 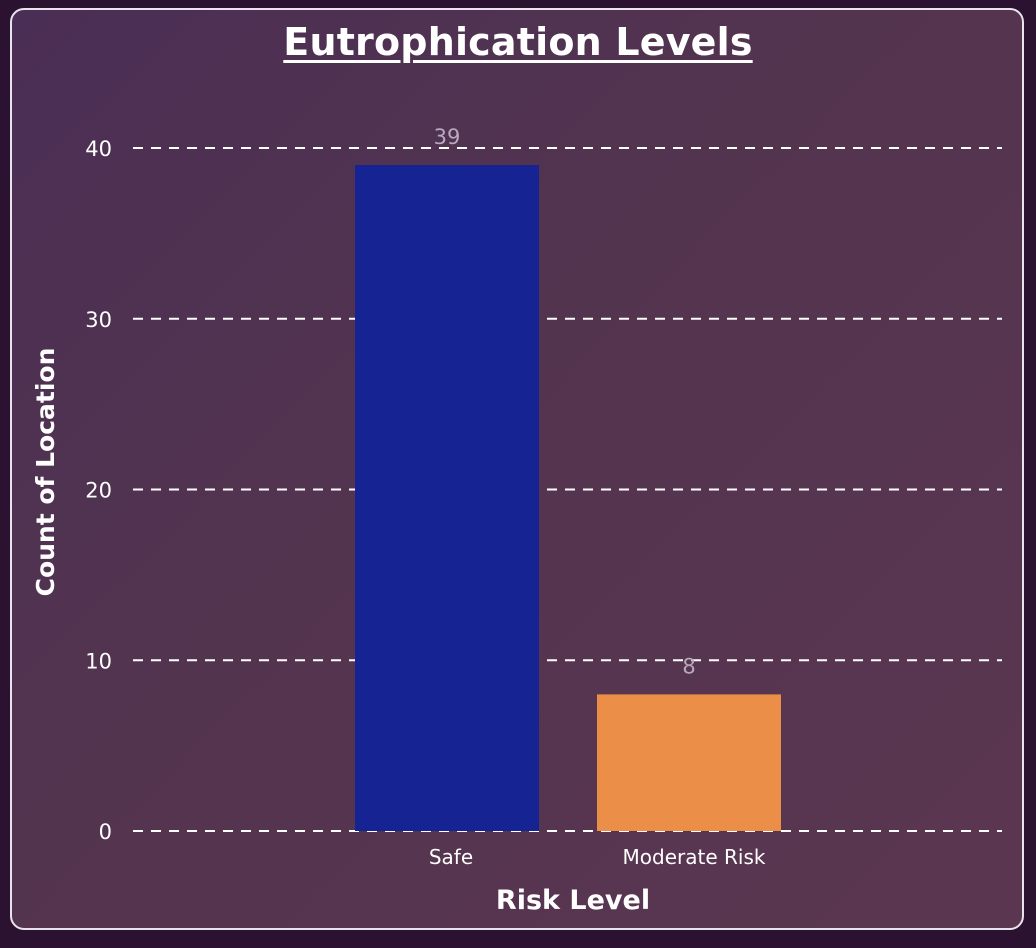 I want to click on bar-moderate-risk, so click(x=689, y=762).